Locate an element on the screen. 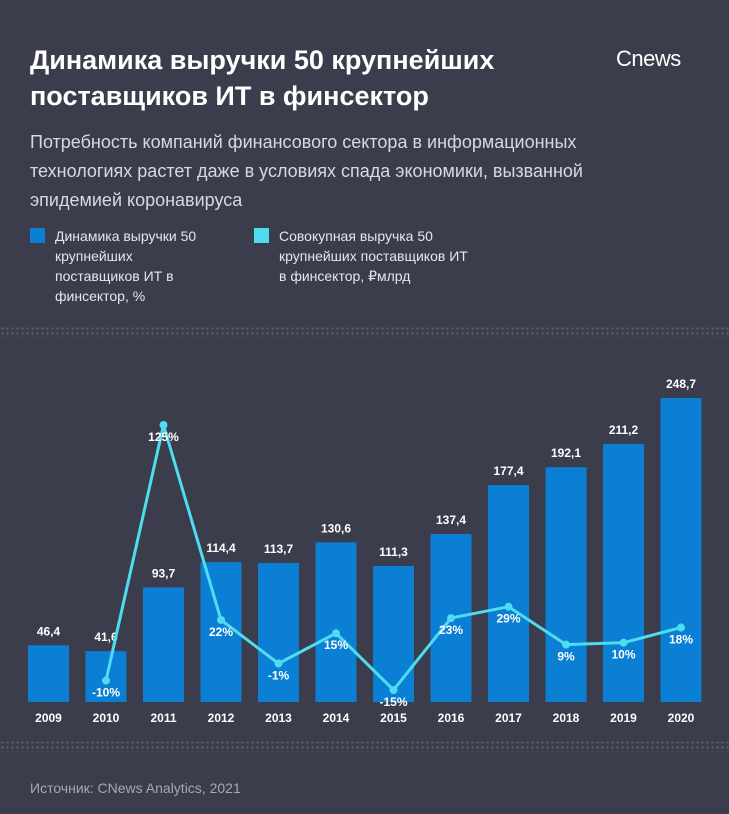 The image size is (729, 814). growth-label-2016: 23% is located at coordinates (451, 630).